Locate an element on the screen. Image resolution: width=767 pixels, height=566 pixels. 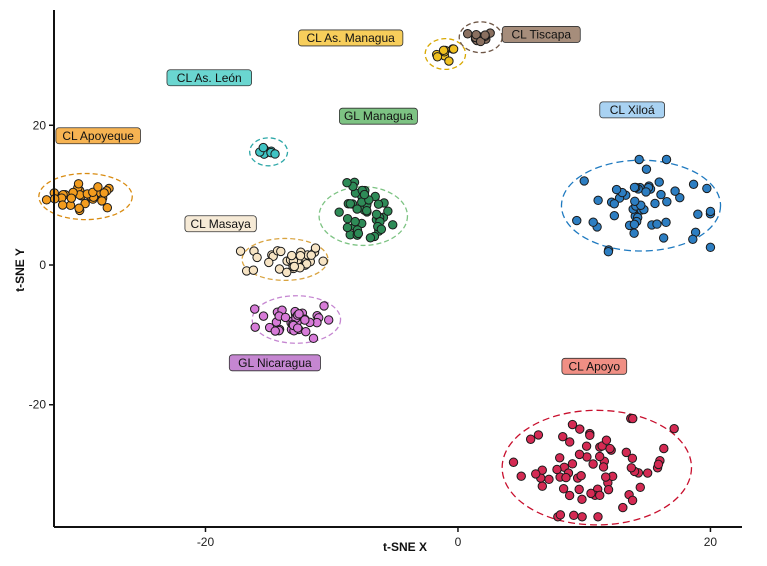
y-tick-label: 20 is located at coordinates (40, 125).